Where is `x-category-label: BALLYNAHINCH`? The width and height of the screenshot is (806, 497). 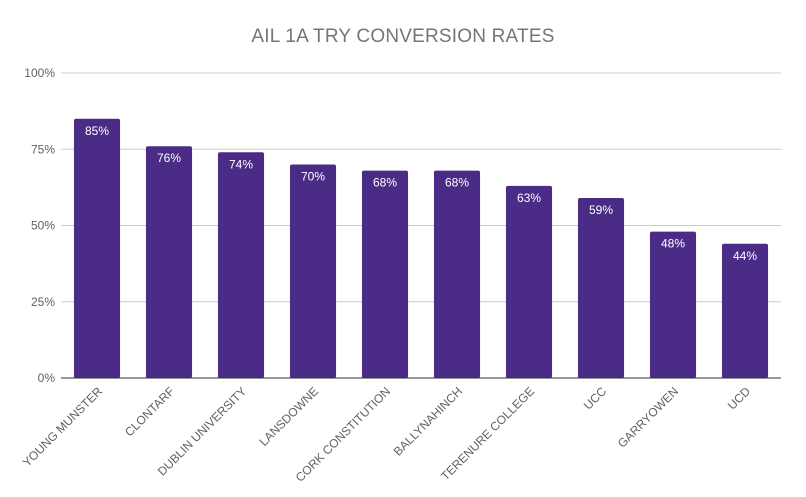 x-category-label: BALLYNAHINCH is located at coordinates (428, 421).